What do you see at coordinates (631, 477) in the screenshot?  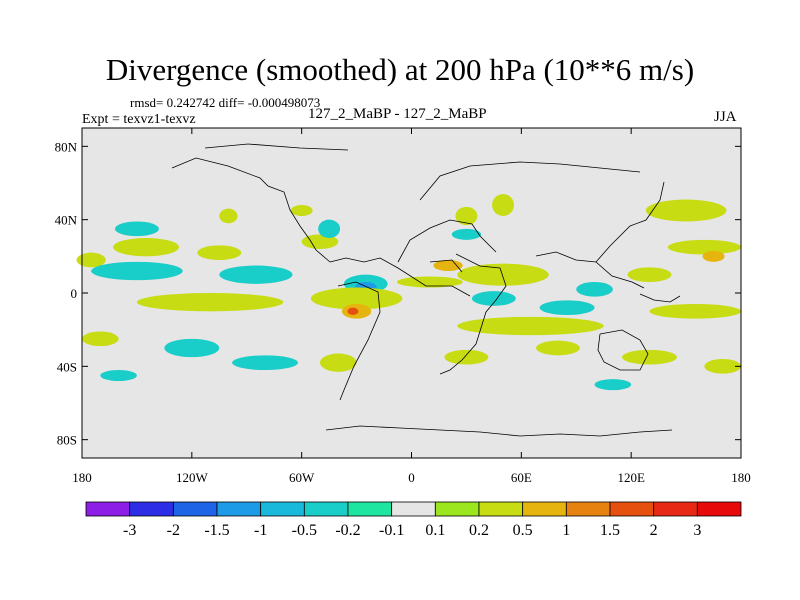 I see `x-tick-label: 120E` at bounding box center [631, 477].